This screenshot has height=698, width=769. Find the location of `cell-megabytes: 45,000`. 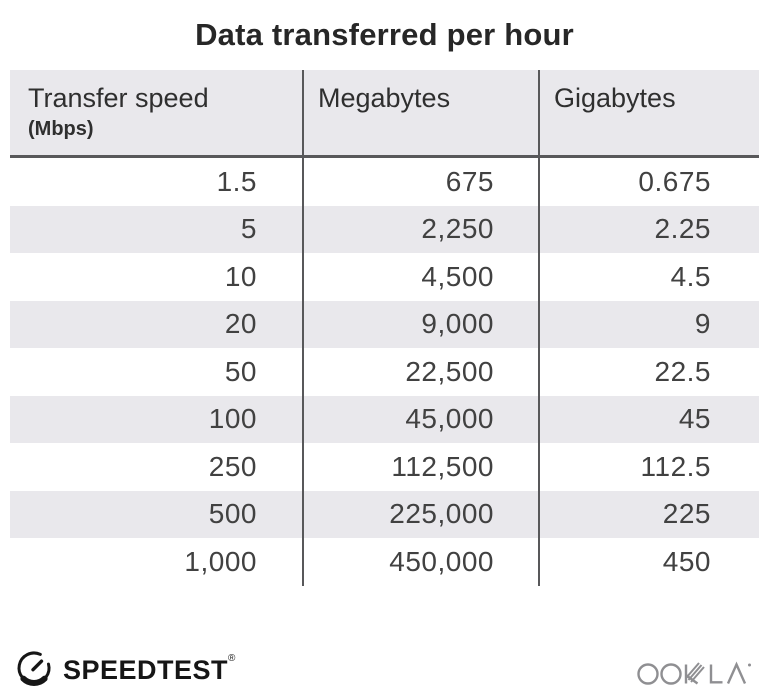

cell-megabytes: 45,000 is located at coordinates (420, 419).